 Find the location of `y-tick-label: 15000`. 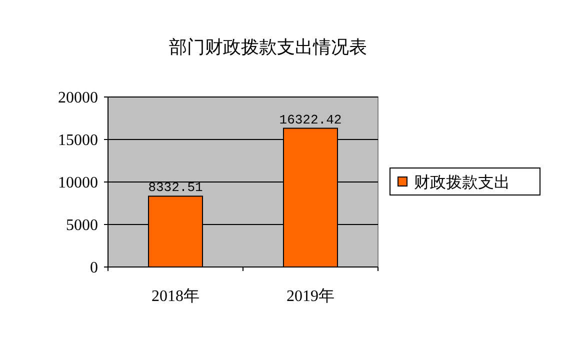

y-tick-label: 15000 is located at coordinates (78, 141).